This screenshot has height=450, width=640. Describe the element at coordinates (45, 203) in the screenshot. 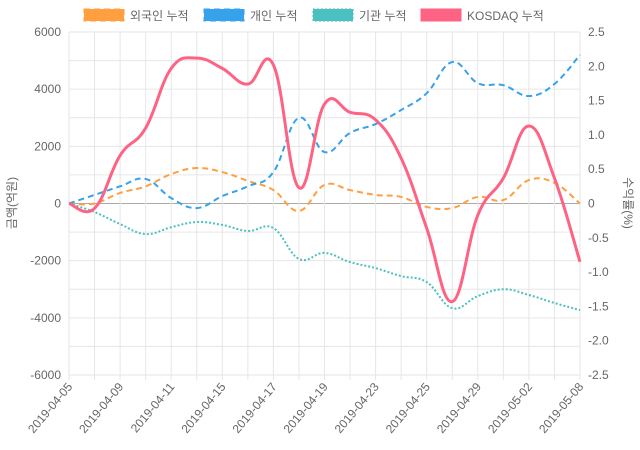

I see `y-axis-left: -6000 -4000 -2000 0 2000 4000 6000` at that location.